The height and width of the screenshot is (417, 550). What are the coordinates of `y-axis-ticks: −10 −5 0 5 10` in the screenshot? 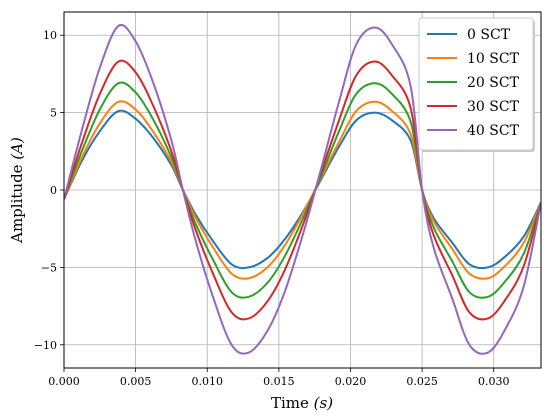 It's located at (49, 190).